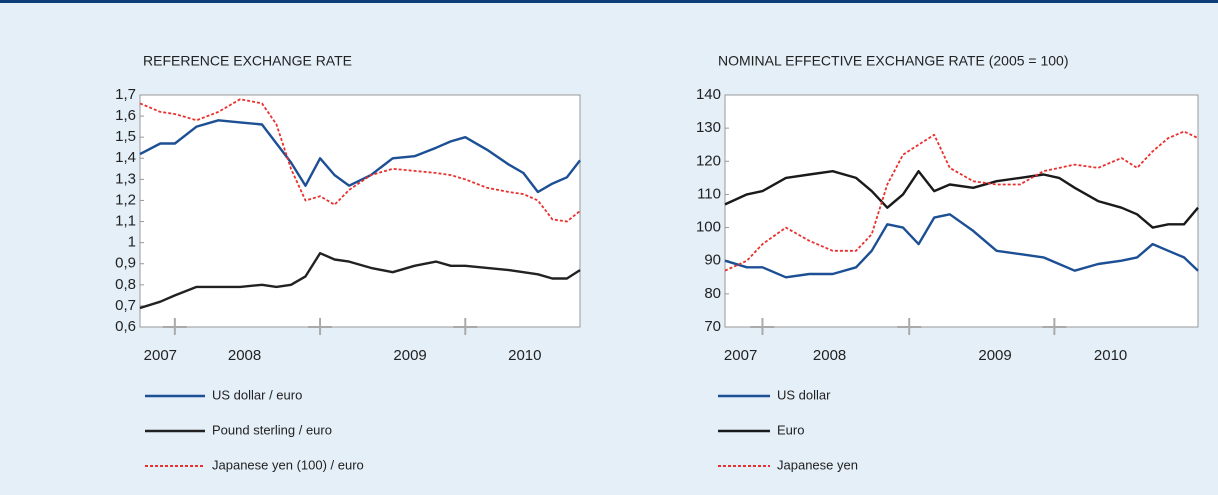 The width and height of the screenshot is (1218, 495). What do you see at coordinates (609, 1) in the screenshot?
I see `top-rule` at bounding box center [609, 1].